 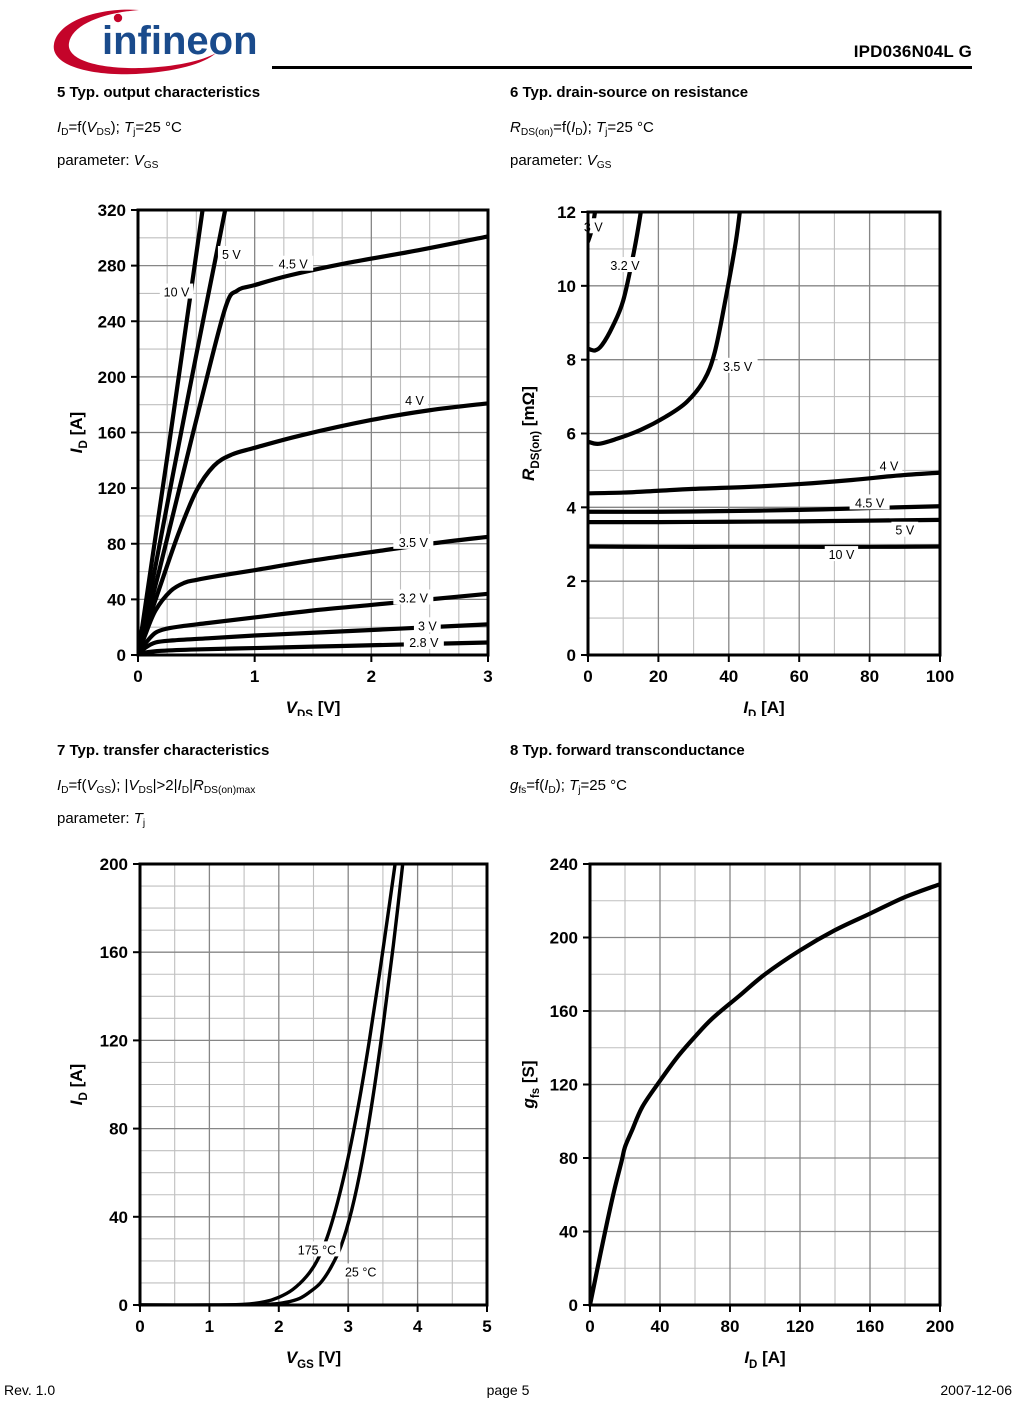 I want to click on footer-page: page 5, so click(x=508, y=1390).